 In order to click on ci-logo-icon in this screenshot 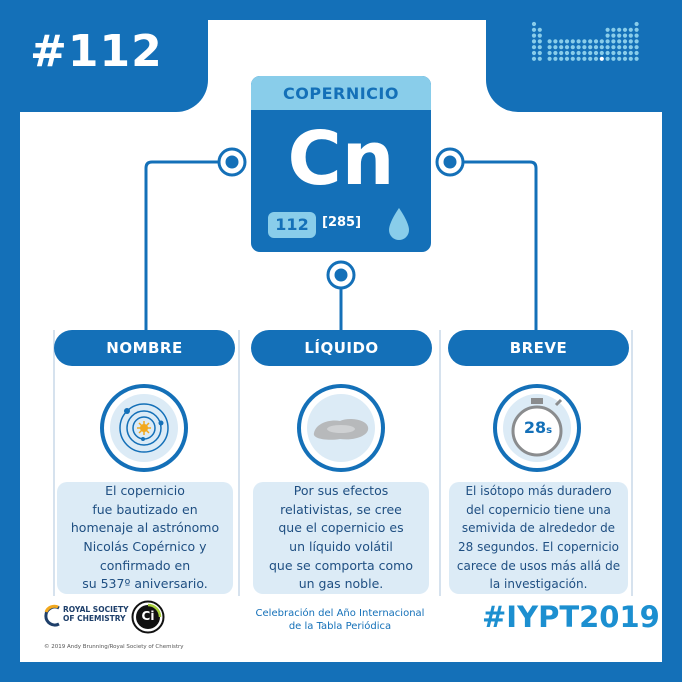, I will do `click(148, 617)`.